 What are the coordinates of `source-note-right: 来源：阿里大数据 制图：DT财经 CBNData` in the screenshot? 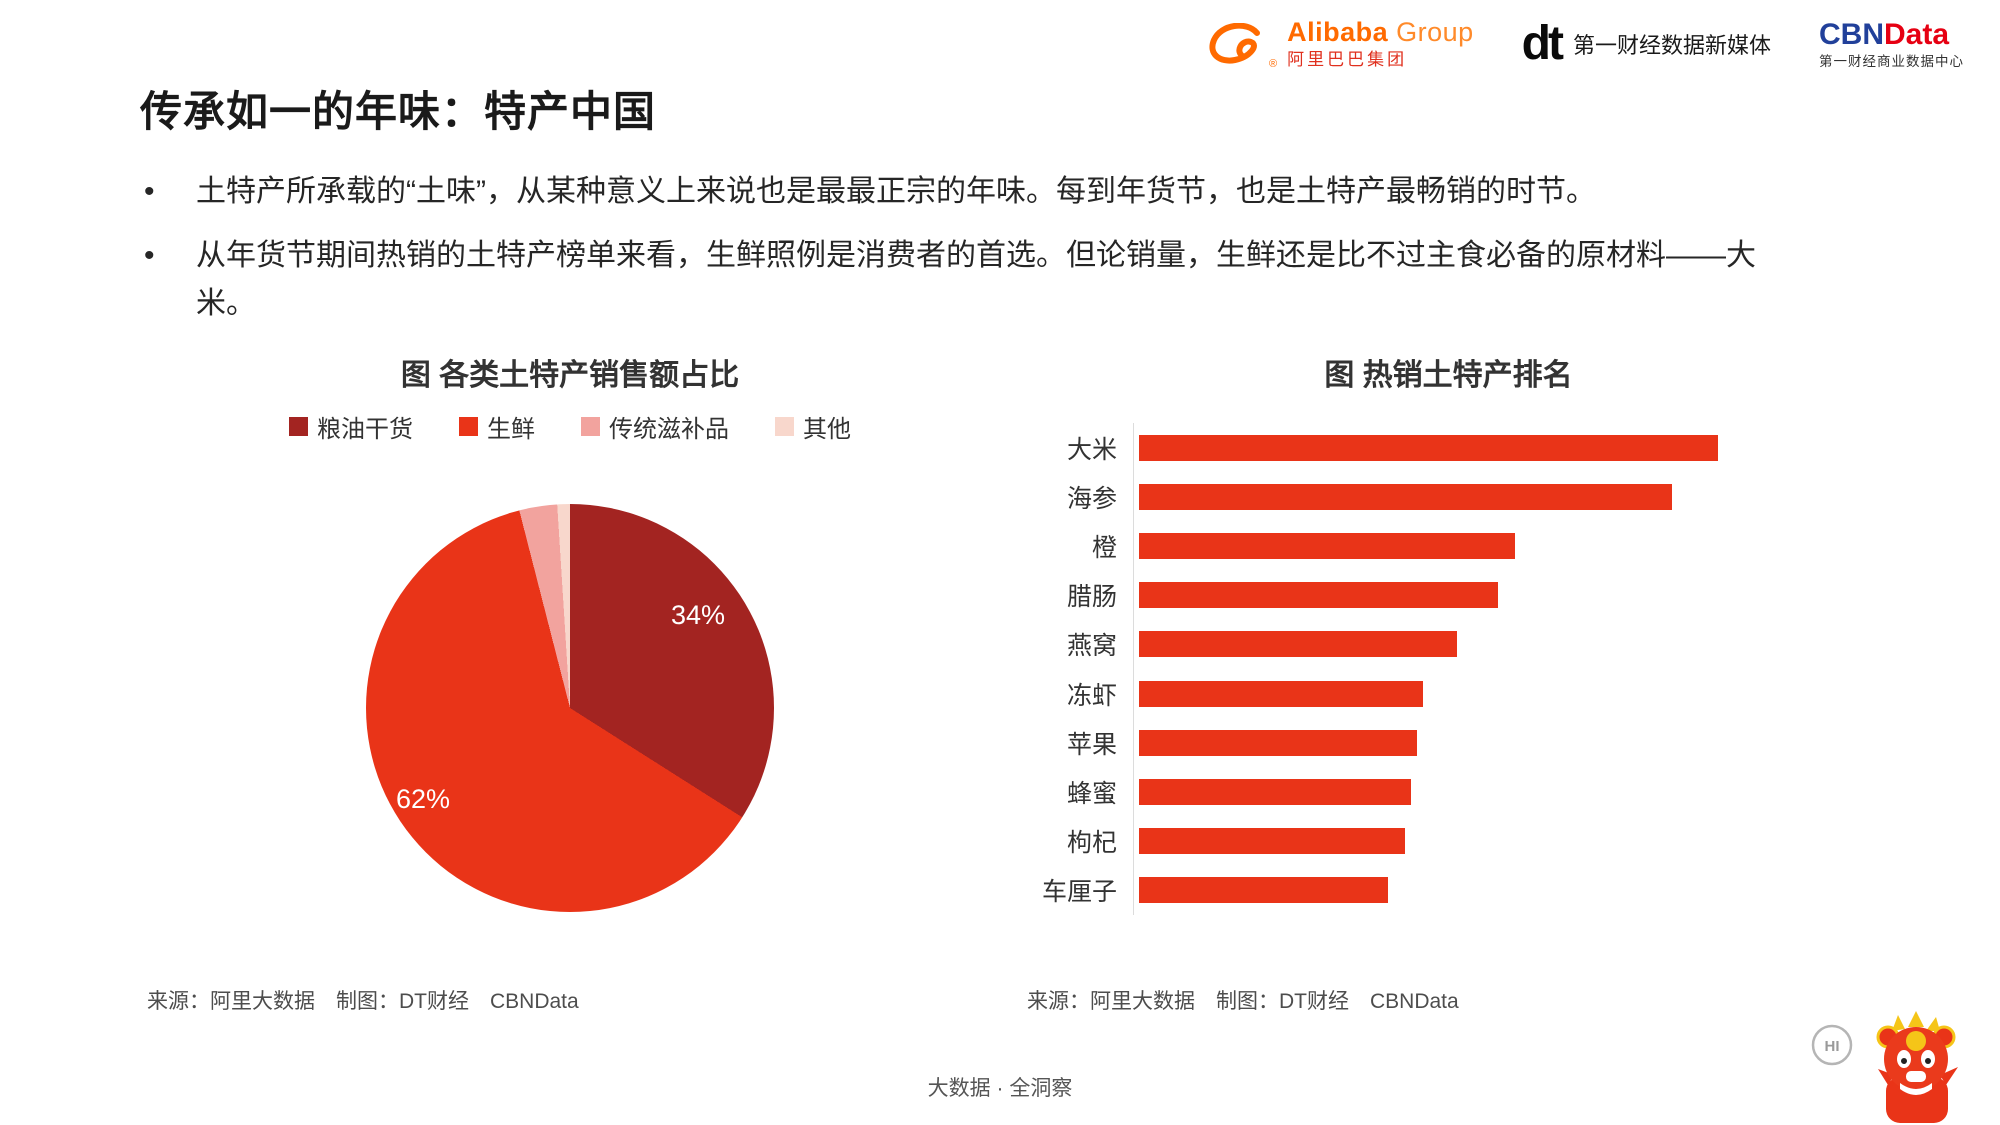 It's located at (1243, 1001).